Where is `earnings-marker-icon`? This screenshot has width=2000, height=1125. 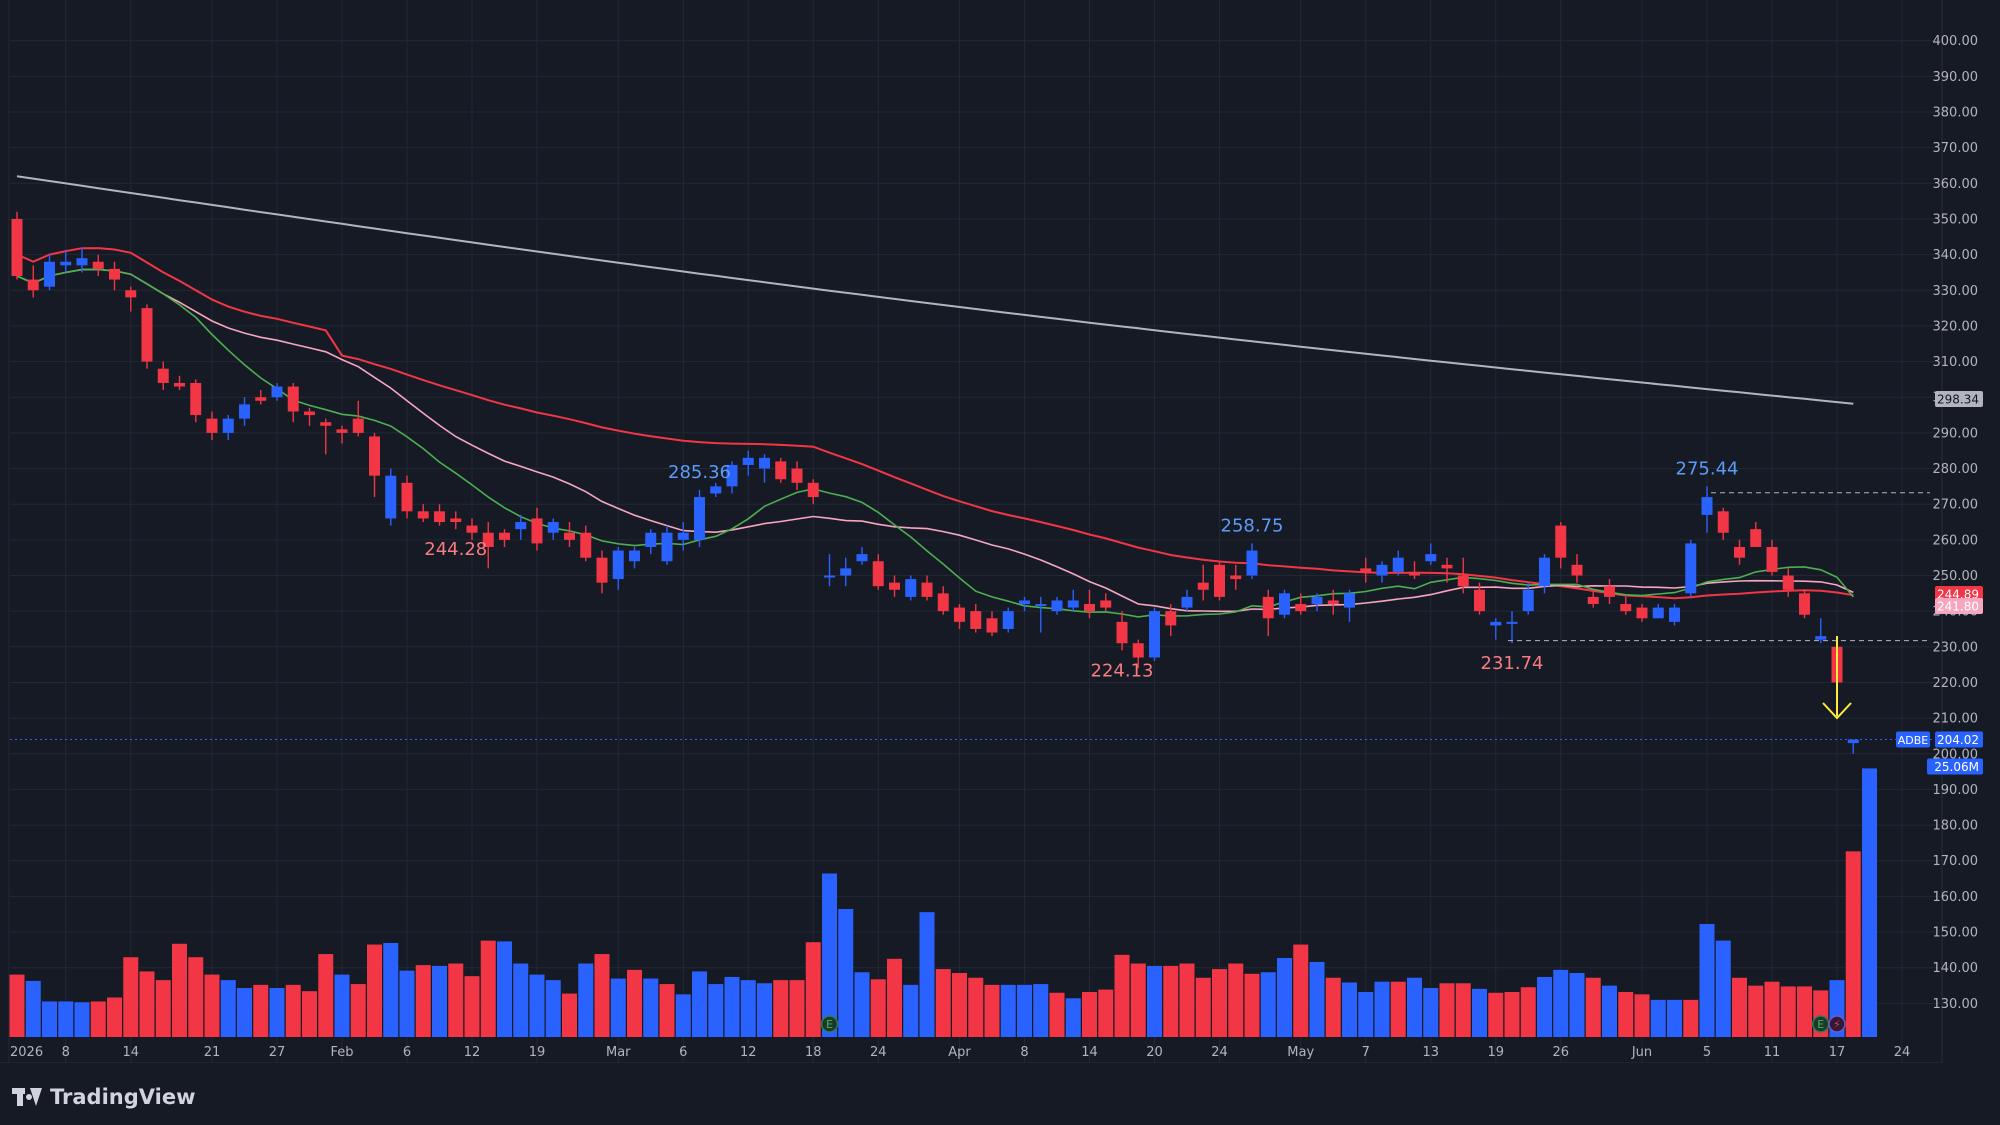
earnings-marker-icon is located at coordinates (829, 1024).